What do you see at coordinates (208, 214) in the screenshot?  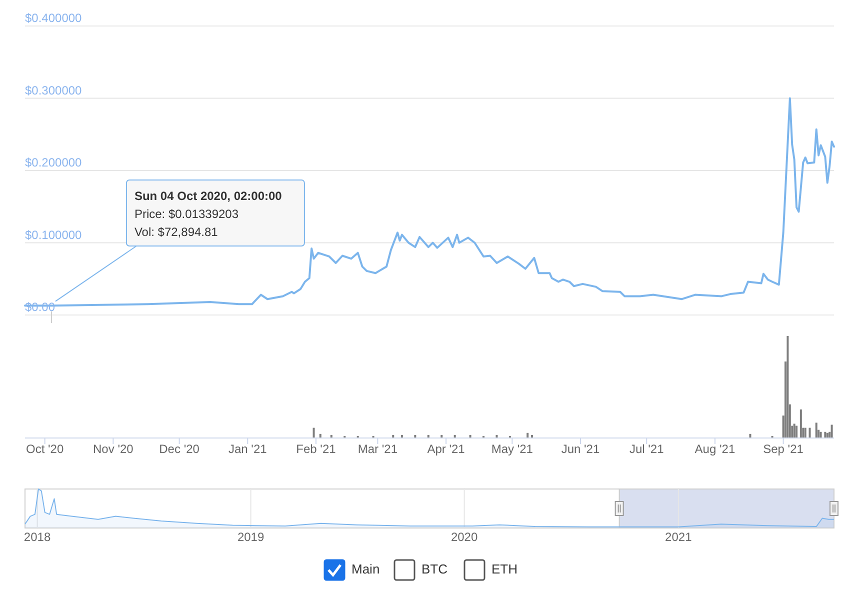 I see `annotation: Sun 04 Oct 2020, 02:00:00 Price: $0.01339203 Vol: $72,894.81` at bounding box center [208, 214].